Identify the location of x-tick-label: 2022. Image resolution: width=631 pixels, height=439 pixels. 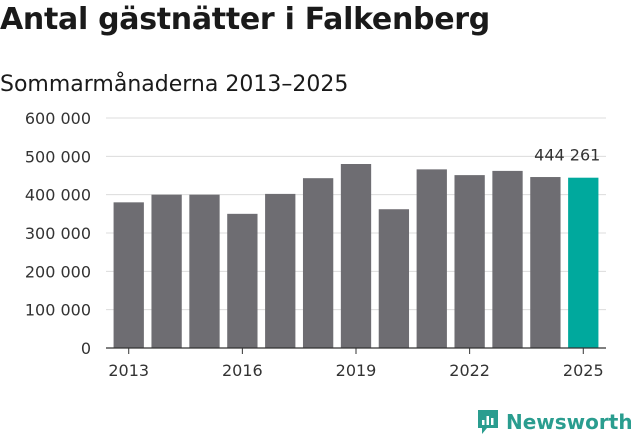
(469, 370).